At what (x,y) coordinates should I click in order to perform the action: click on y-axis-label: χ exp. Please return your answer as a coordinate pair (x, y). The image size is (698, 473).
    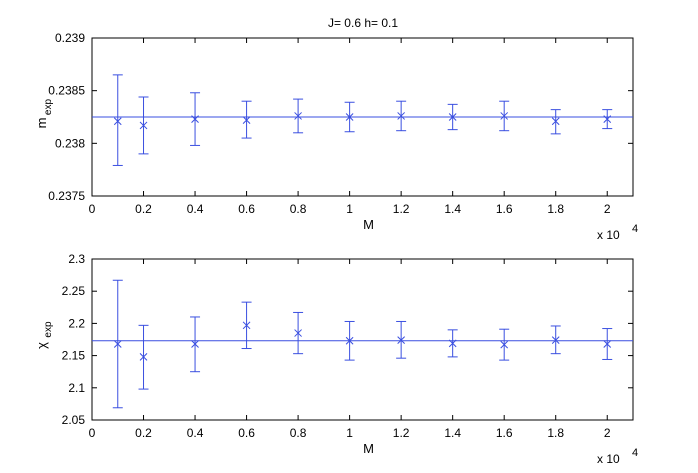
    Looking at the image, I should click on (44, 335).